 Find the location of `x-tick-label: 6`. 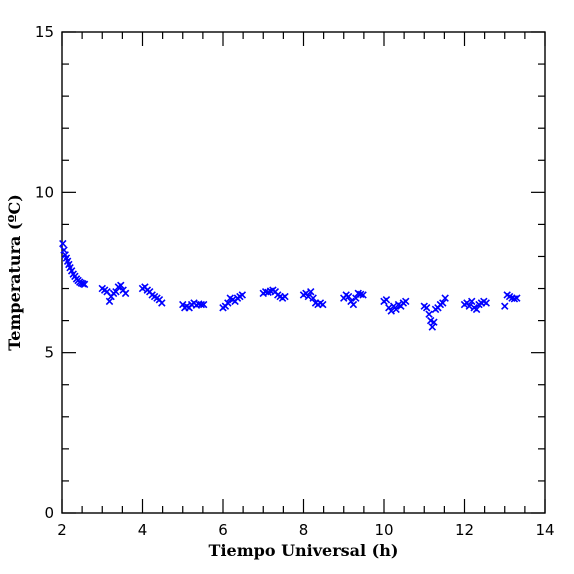

x-tick-label: 6 is located at coordinates (223, 530).